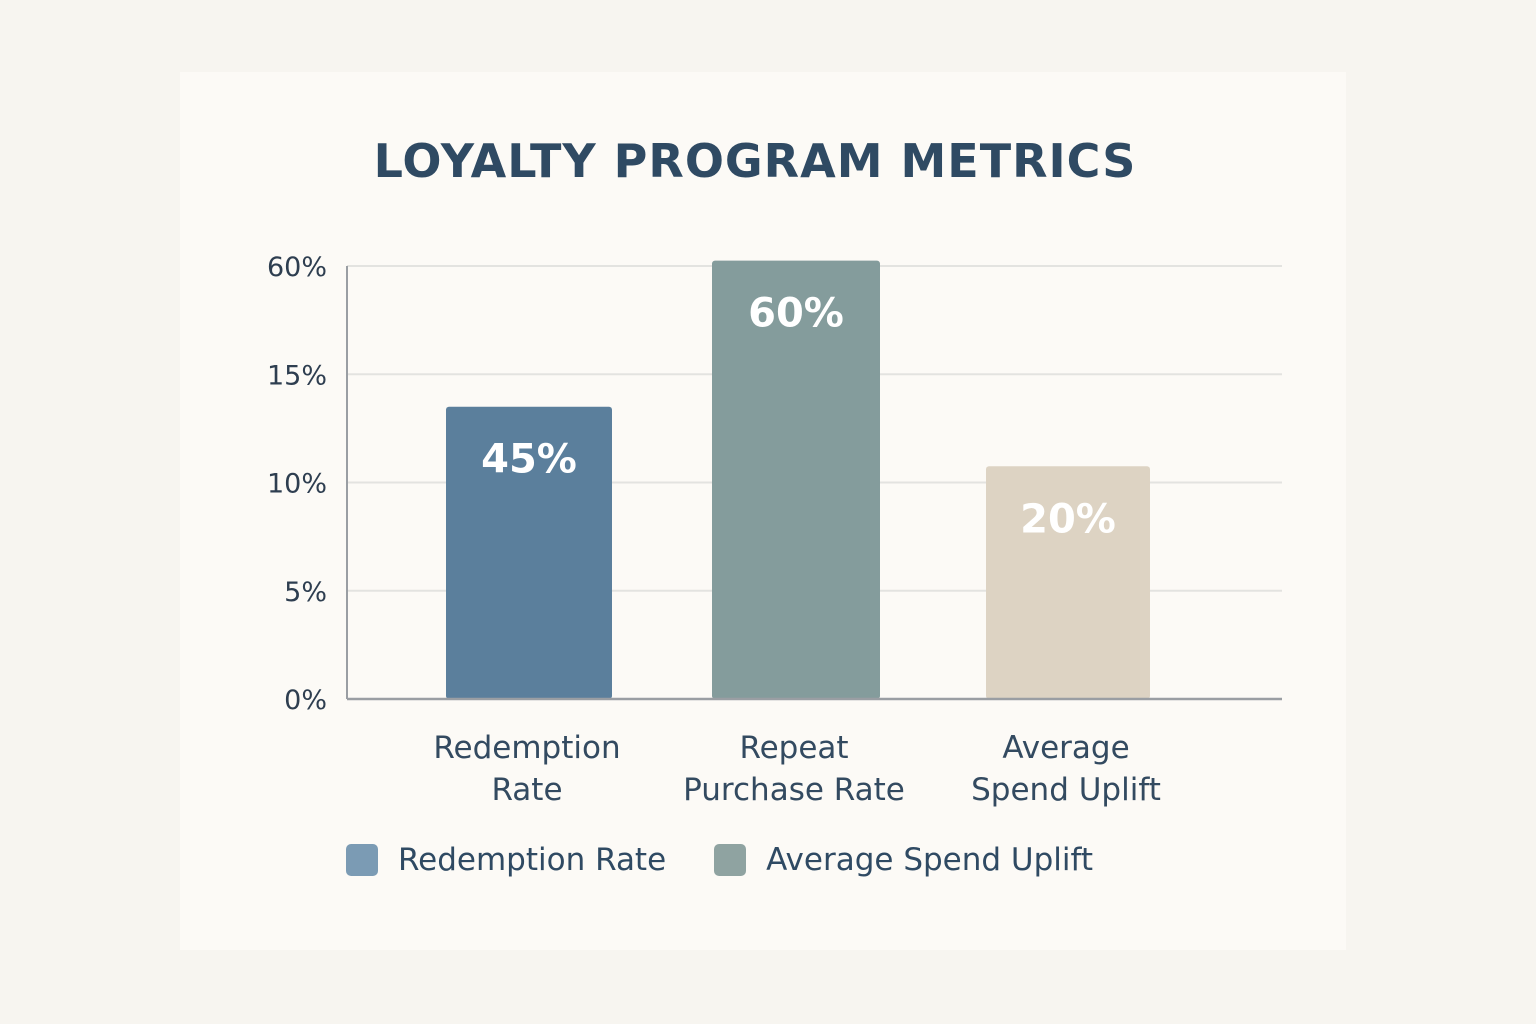 The height and width of the screenshot is (1024, 1536). I want to click on x-category-label: Redemption, so click(526, 748).